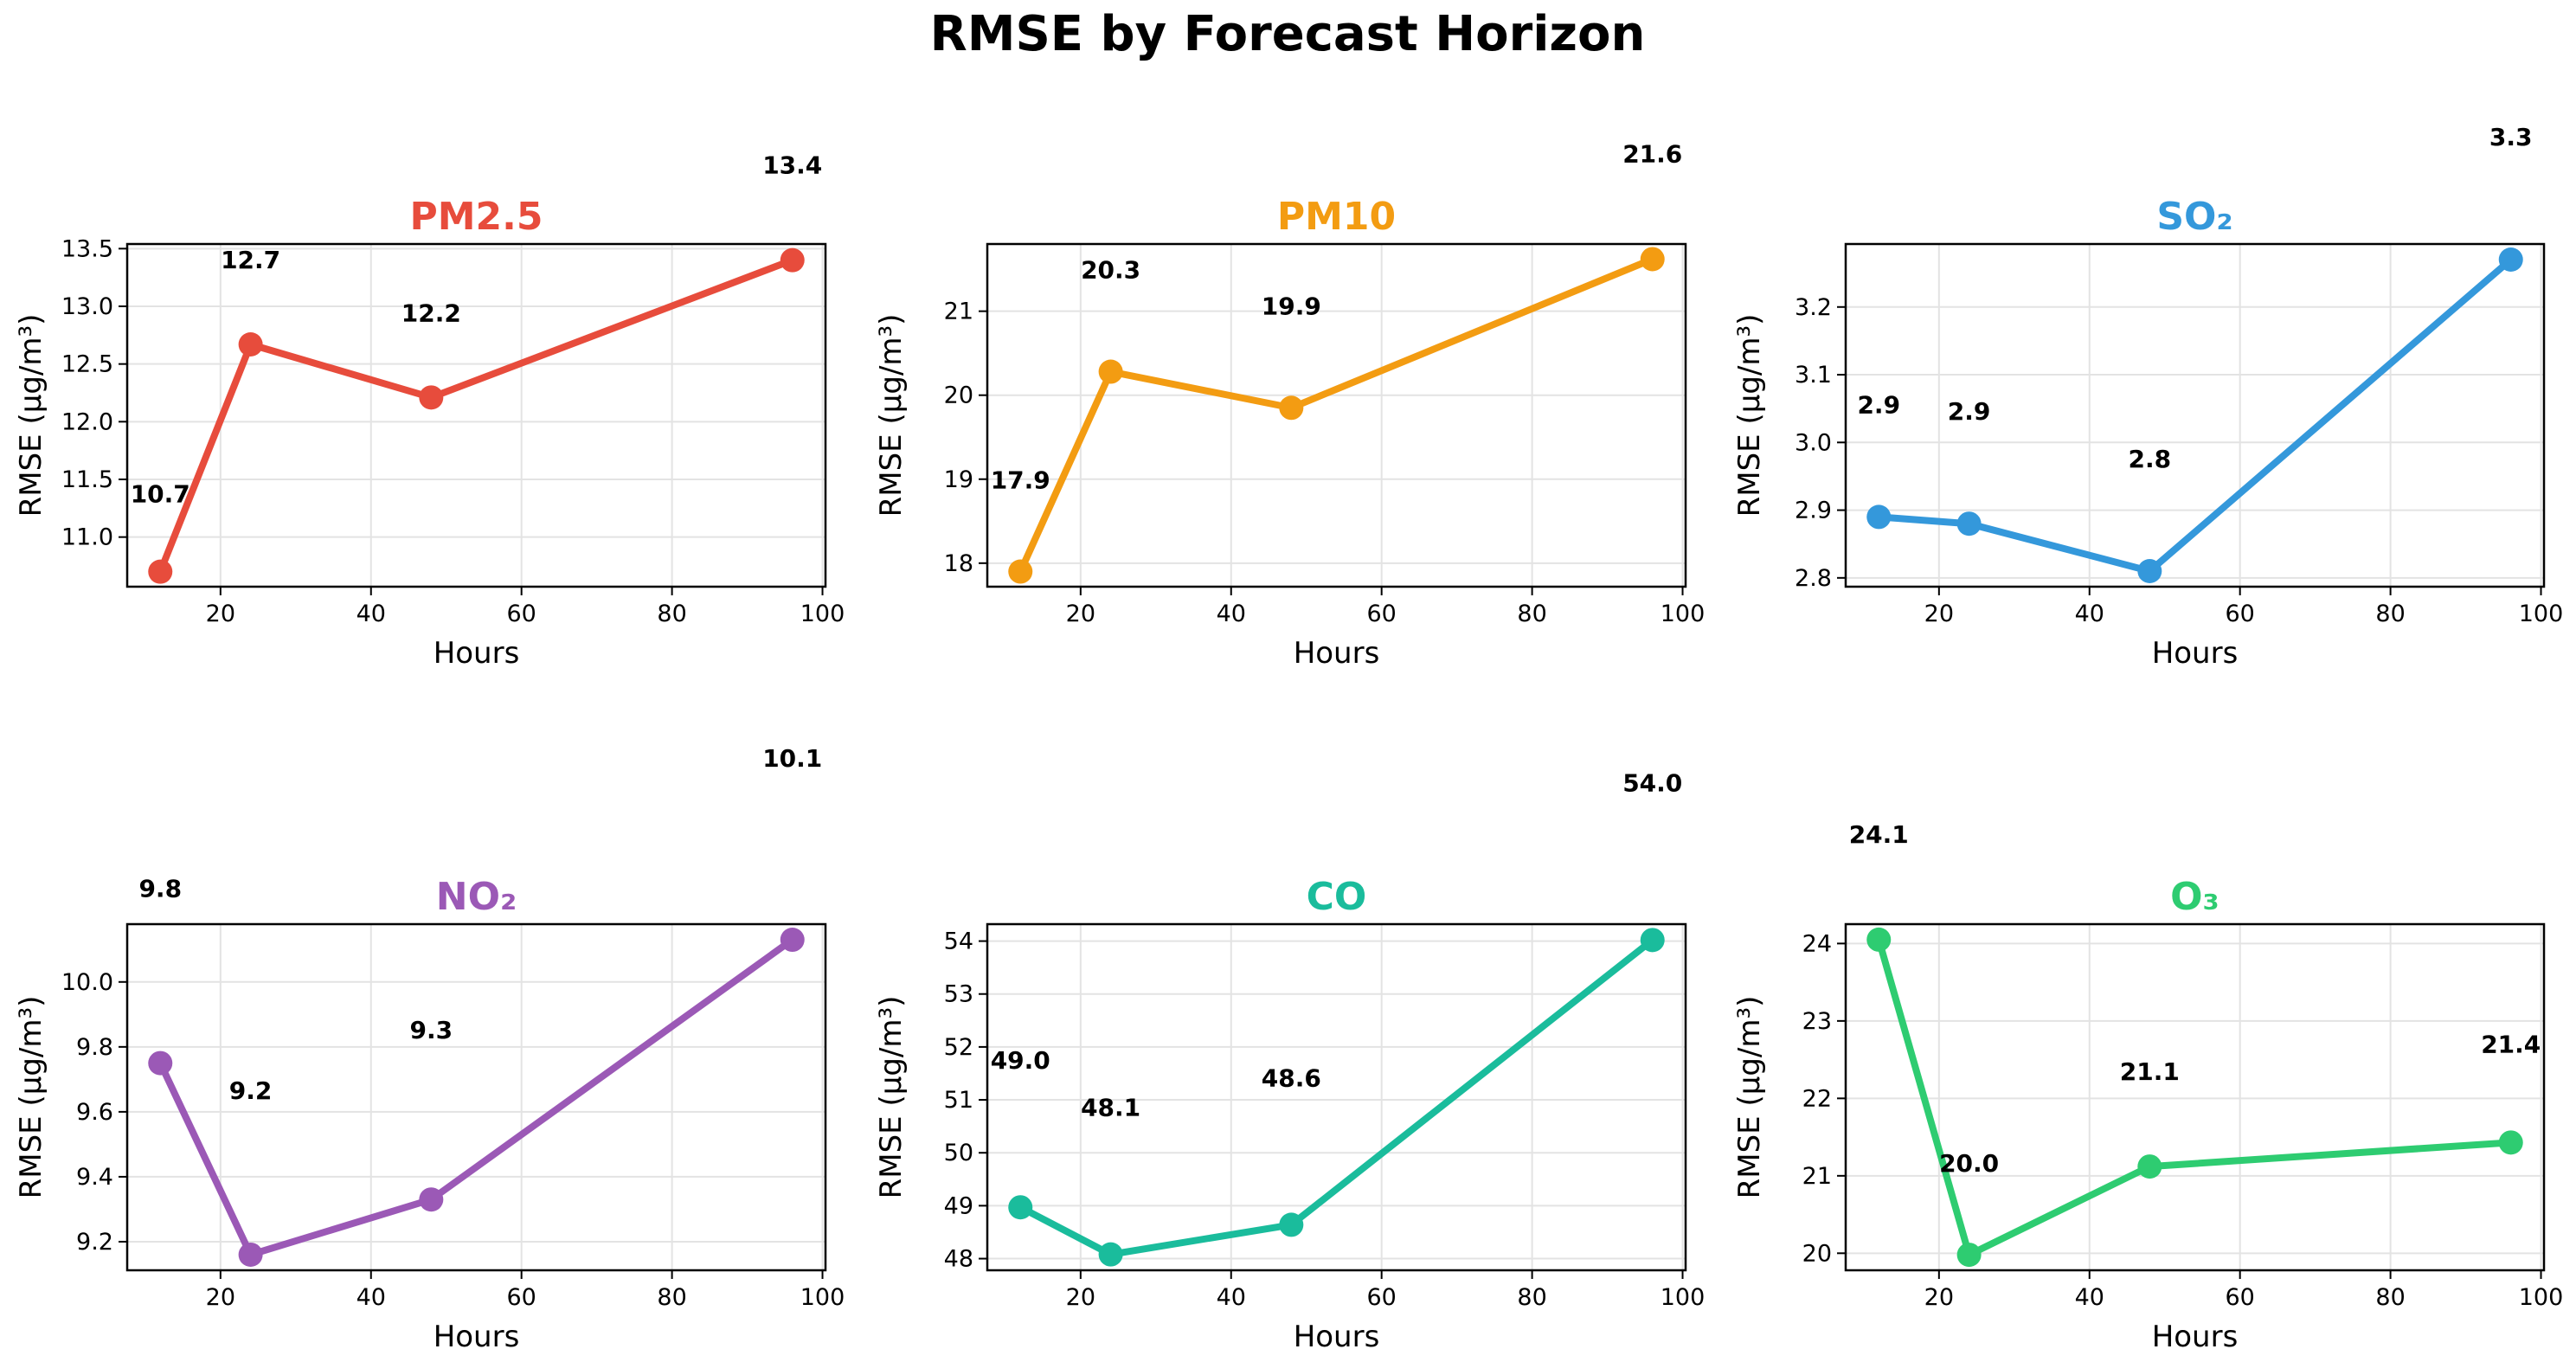  What do you see at coordinates (1814, 376) in the screenshot?
I see `y-tick-label: 3.1` at bounding box center [1814, 376].